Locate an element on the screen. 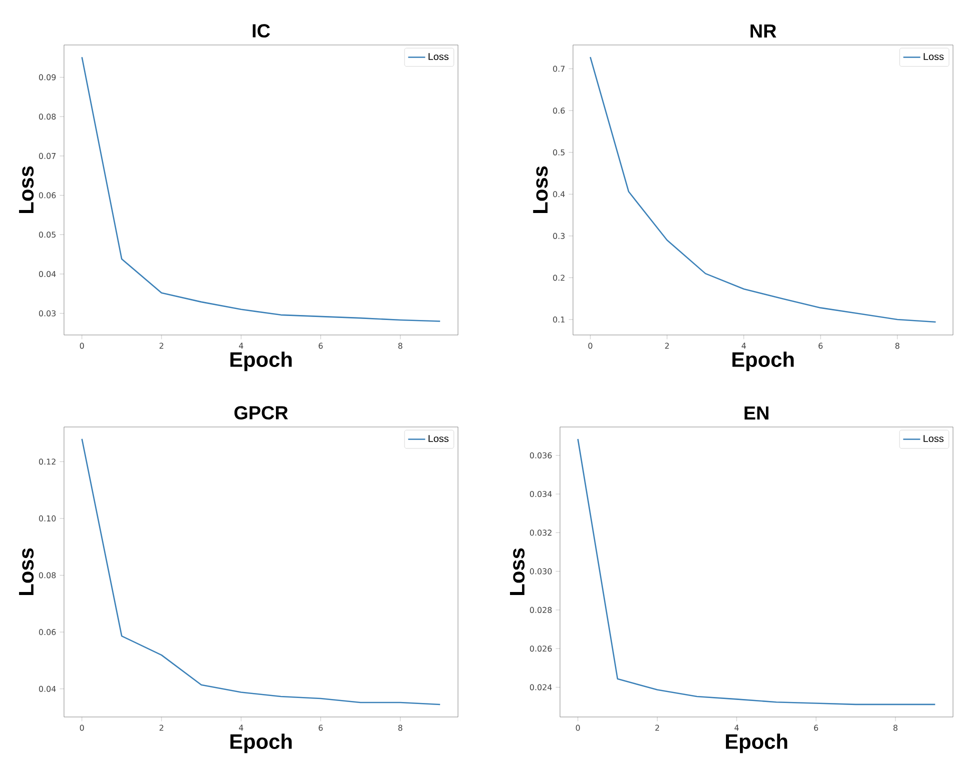 This screenshot has height=760, width=958. chart-title: IC is located at coordinates (261, 31).